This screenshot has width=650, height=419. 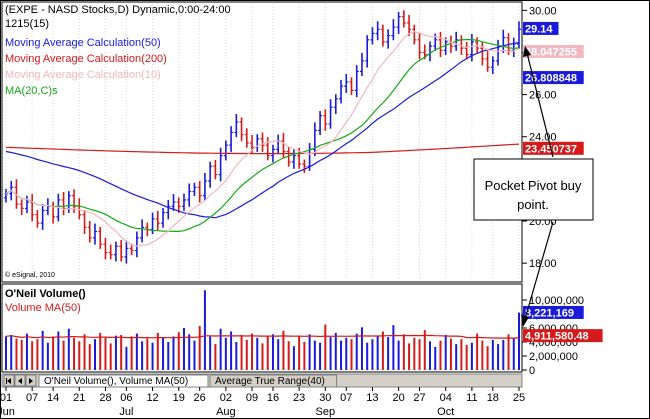 I want to click on arrow-head-price, so click(x=527, y=51).